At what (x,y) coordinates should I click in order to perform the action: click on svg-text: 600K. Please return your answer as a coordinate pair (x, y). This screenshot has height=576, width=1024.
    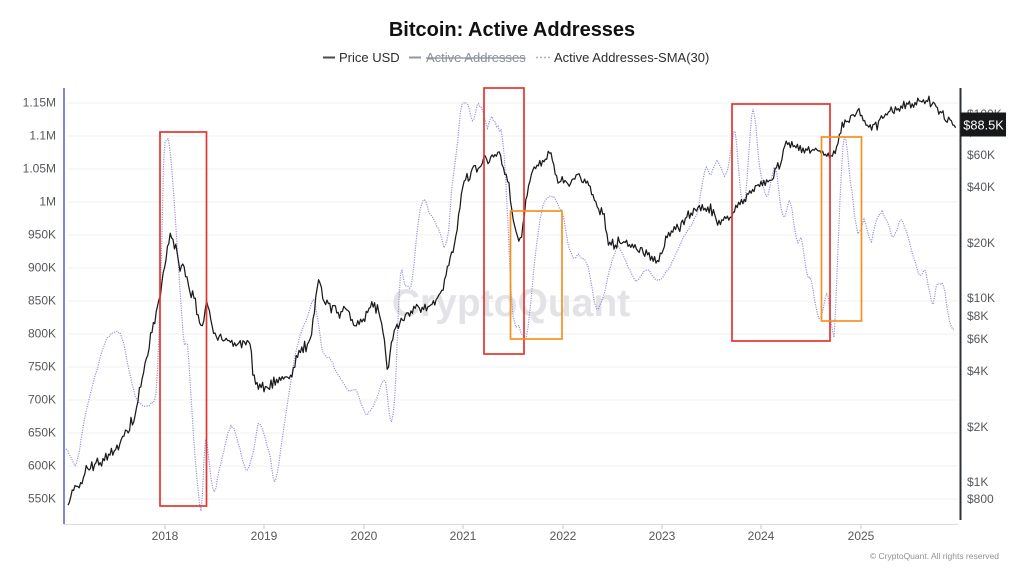
    Looking at the image, I should click on (42, 466).